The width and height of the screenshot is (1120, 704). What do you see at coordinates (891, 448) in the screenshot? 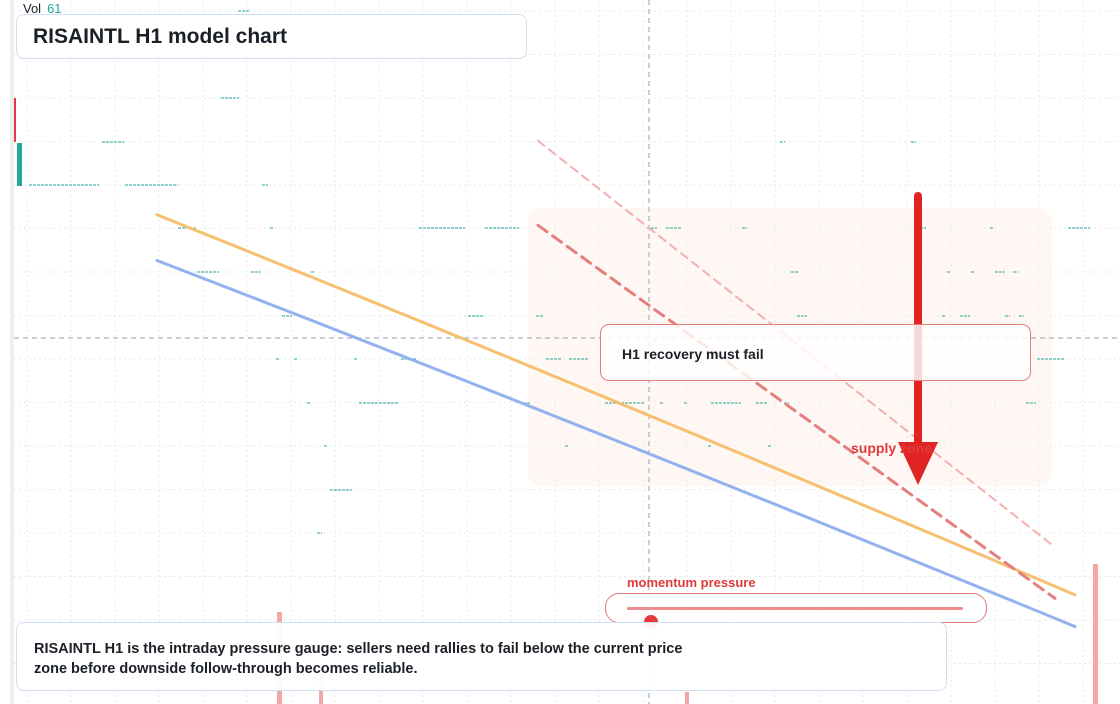
I see `supply-zone-label: supply zone` at bounding box center [891, 448].